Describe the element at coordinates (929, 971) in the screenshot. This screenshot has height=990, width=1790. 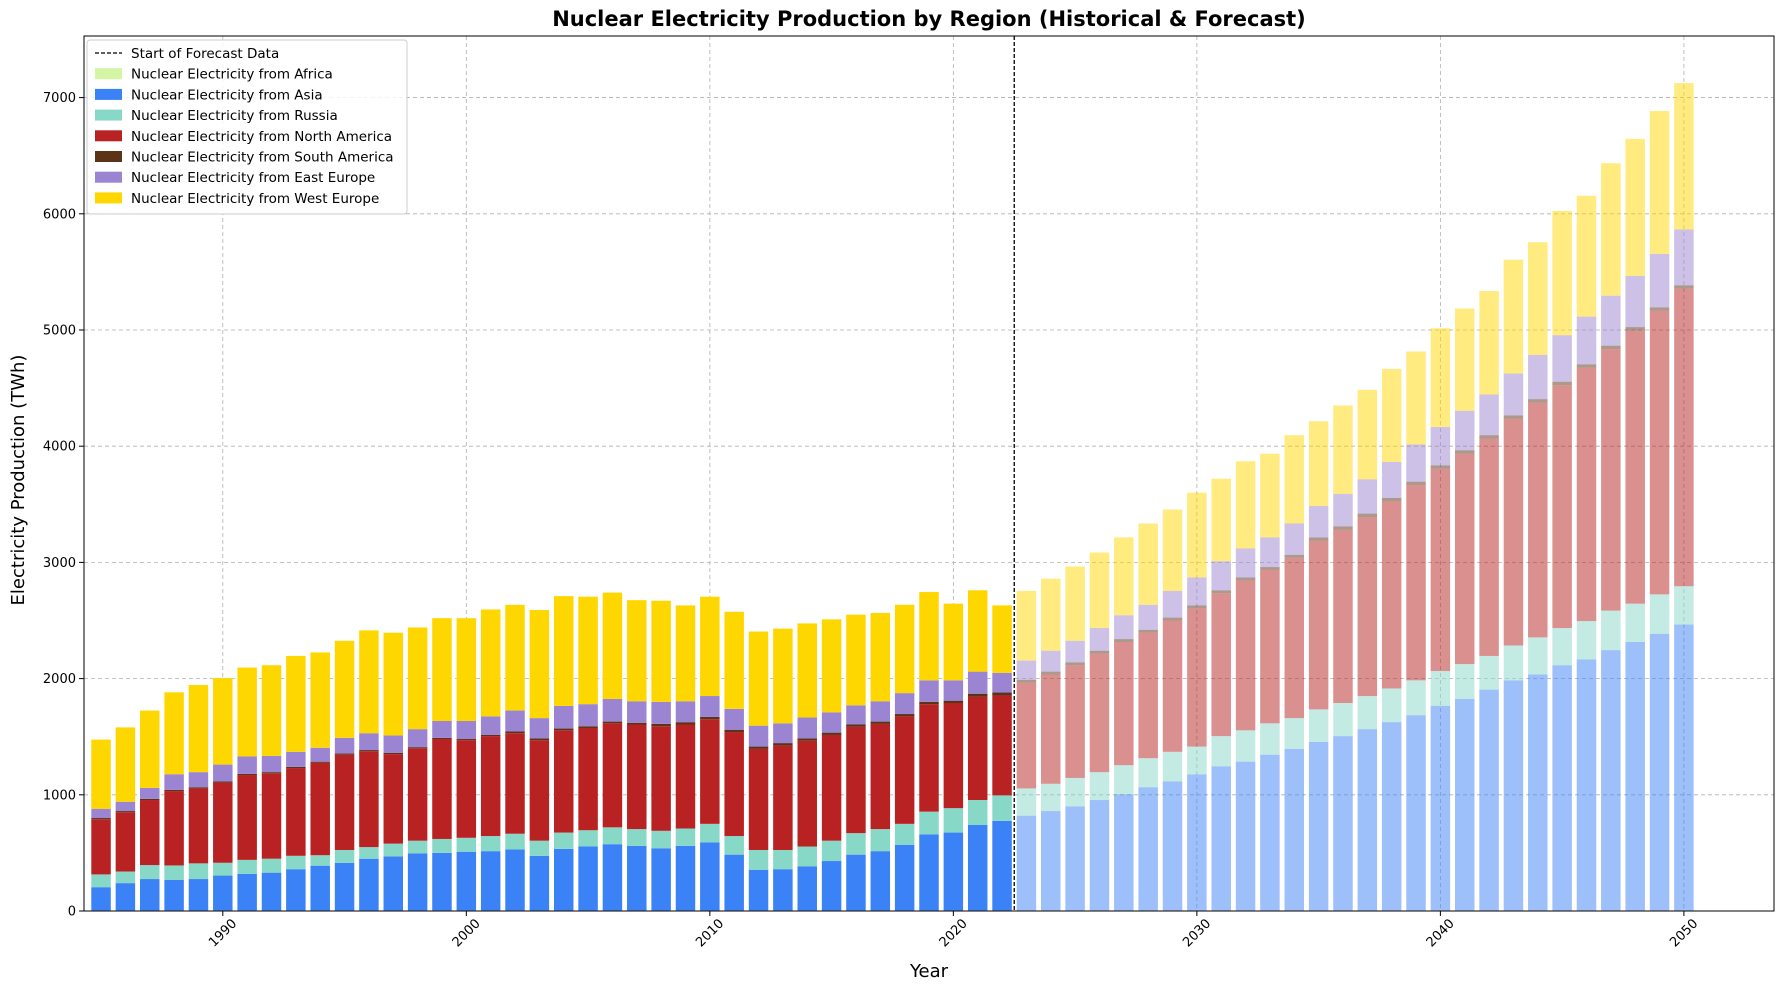
I see `x-axis-label: Year` at that location.